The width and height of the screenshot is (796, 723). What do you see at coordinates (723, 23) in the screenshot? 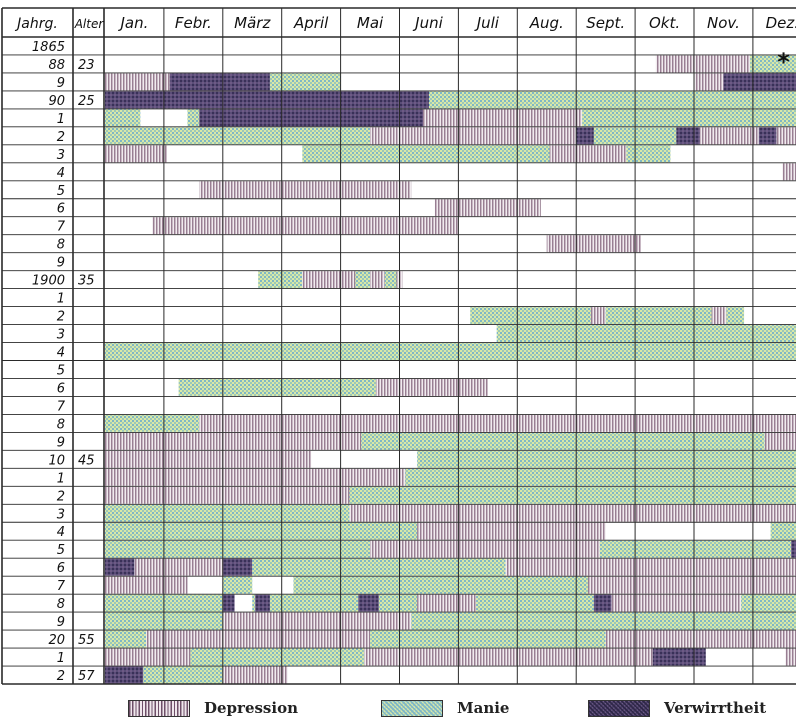
I see `header-month: Nov.` at bounding box center [723, 23].